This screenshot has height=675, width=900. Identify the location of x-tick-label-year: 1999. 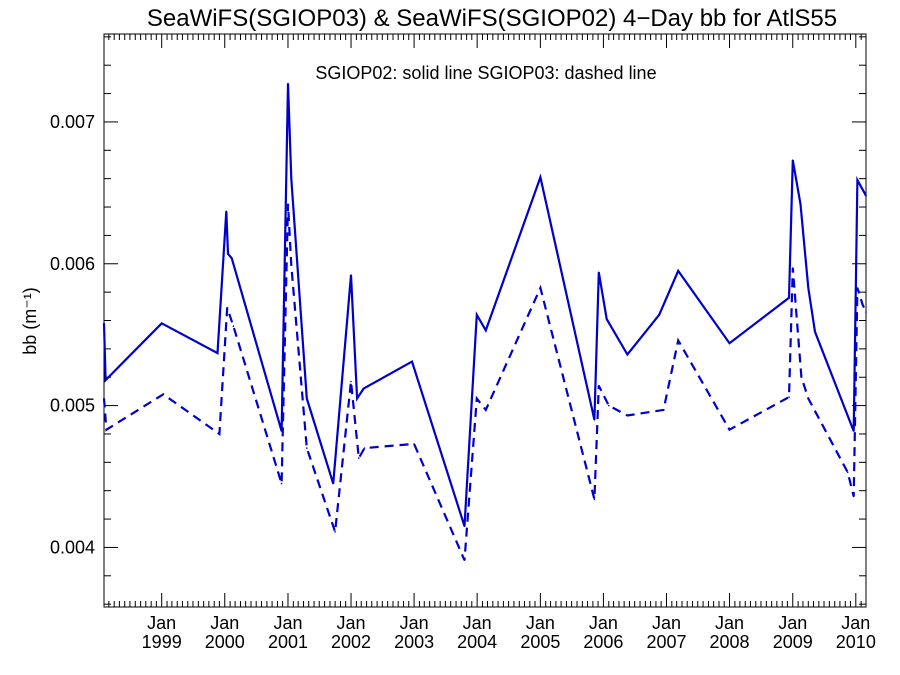
(162, 642).